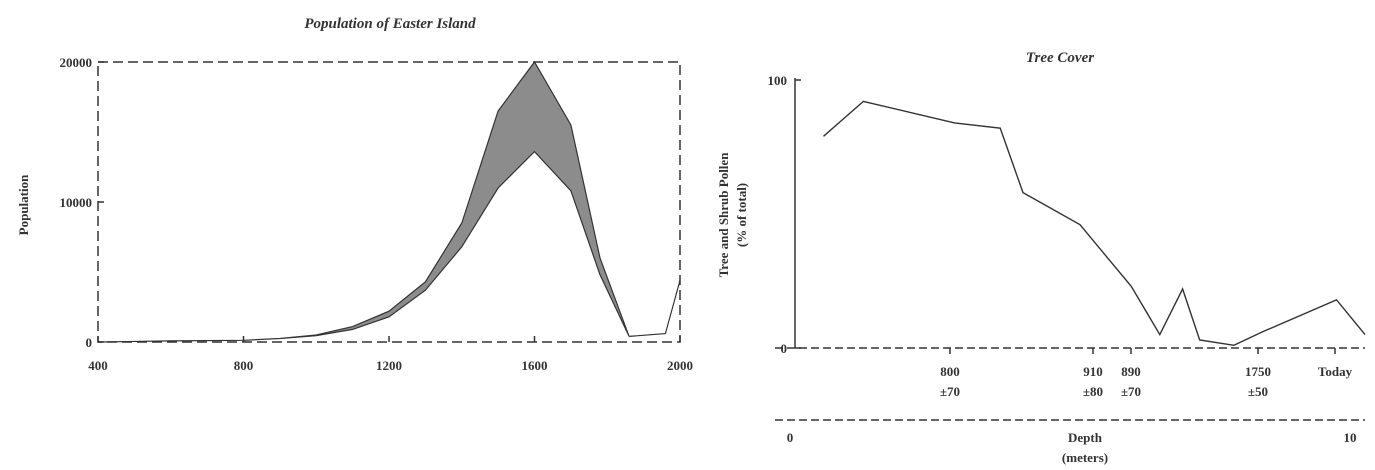 The height and width of the screenshot is (470, 1375). Describe the element at coordinates (390, 24) in the screenshot. I see `chart-title: Population of Easter Island` at that location.